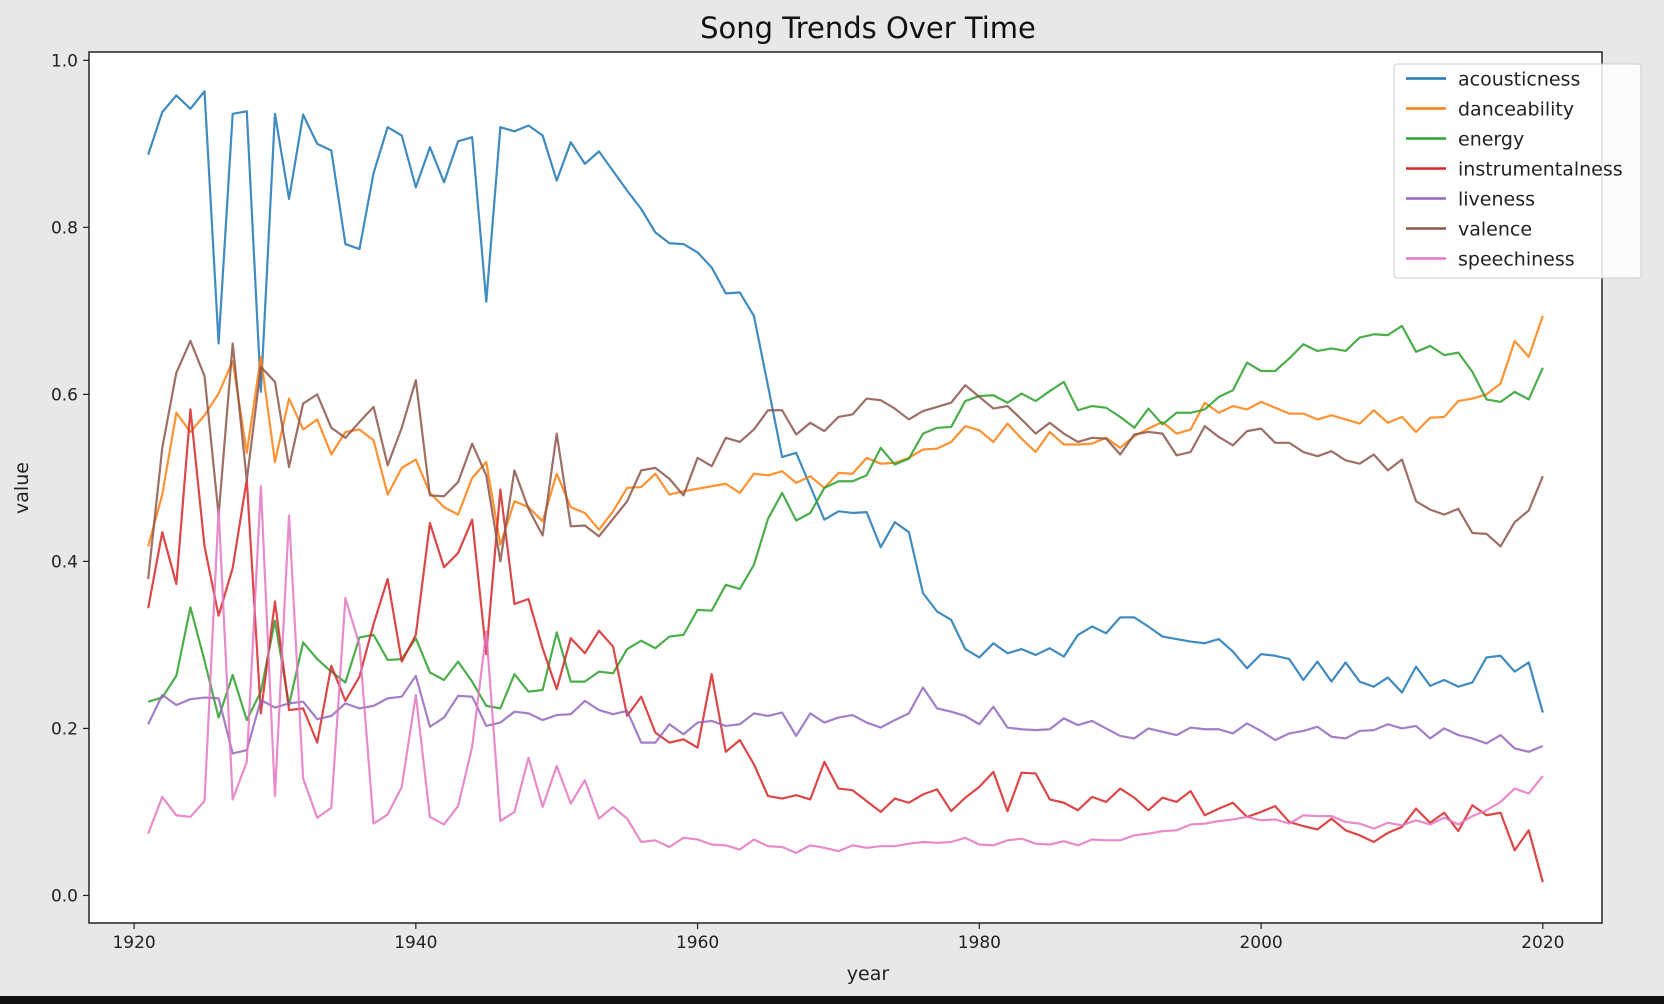 The width and height of the screenshot is (1664, 1004). Describe the element at coordinates (1516, 110) in the screenshot. I see `legend-label-danceability: danceability` at that location.